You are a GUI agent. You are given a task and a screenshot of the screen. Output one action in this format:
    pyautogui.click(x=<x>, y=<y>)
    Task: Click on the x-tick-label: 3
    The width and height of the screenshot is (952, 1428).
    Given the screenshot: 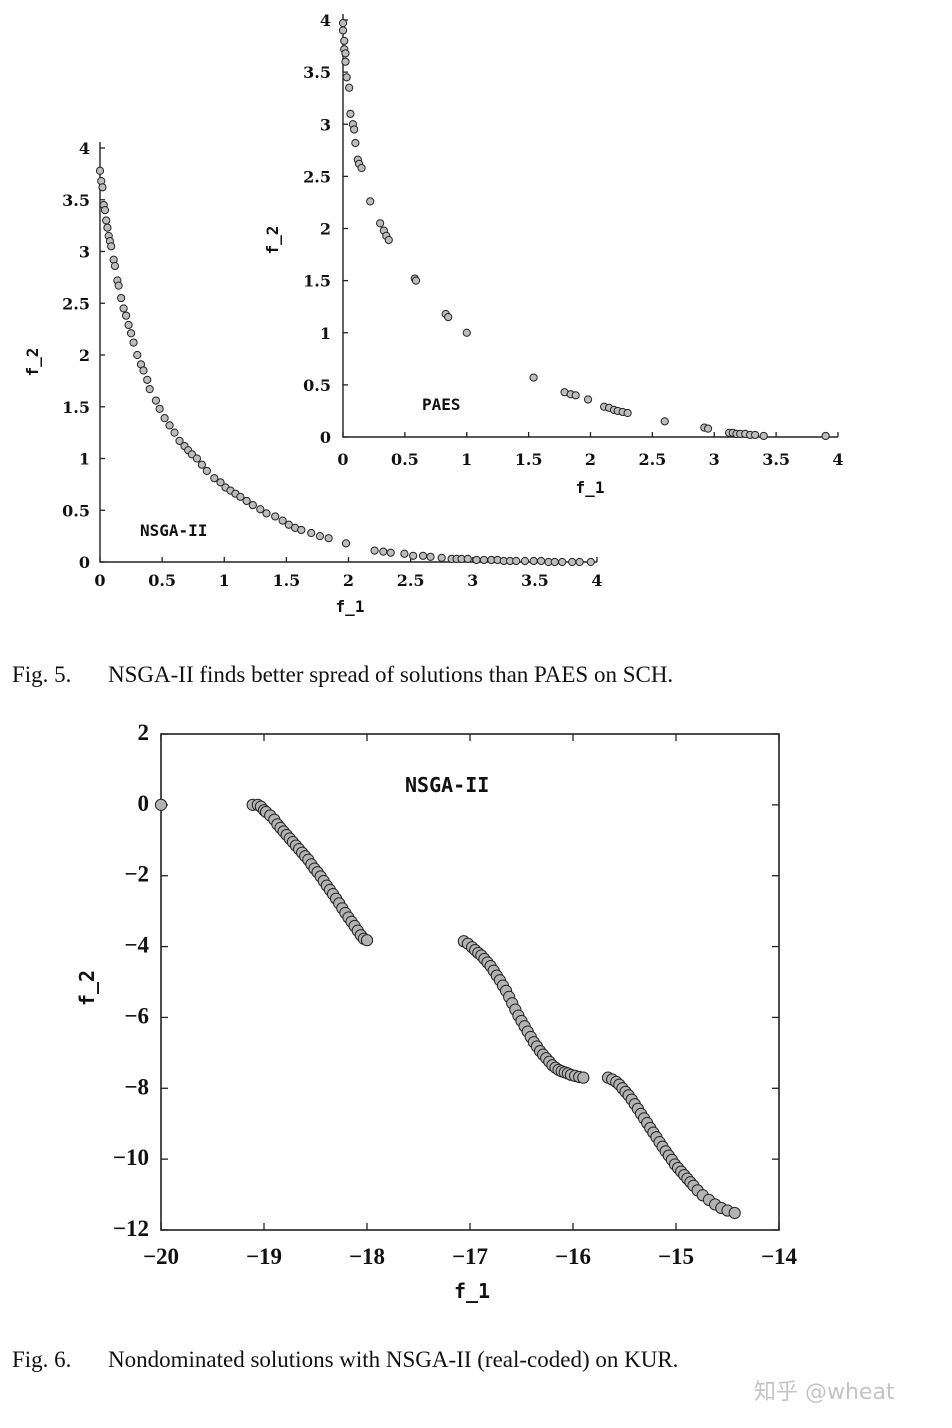 What is the action you would take?
    pyautogui.click(x=714, y=459)
    